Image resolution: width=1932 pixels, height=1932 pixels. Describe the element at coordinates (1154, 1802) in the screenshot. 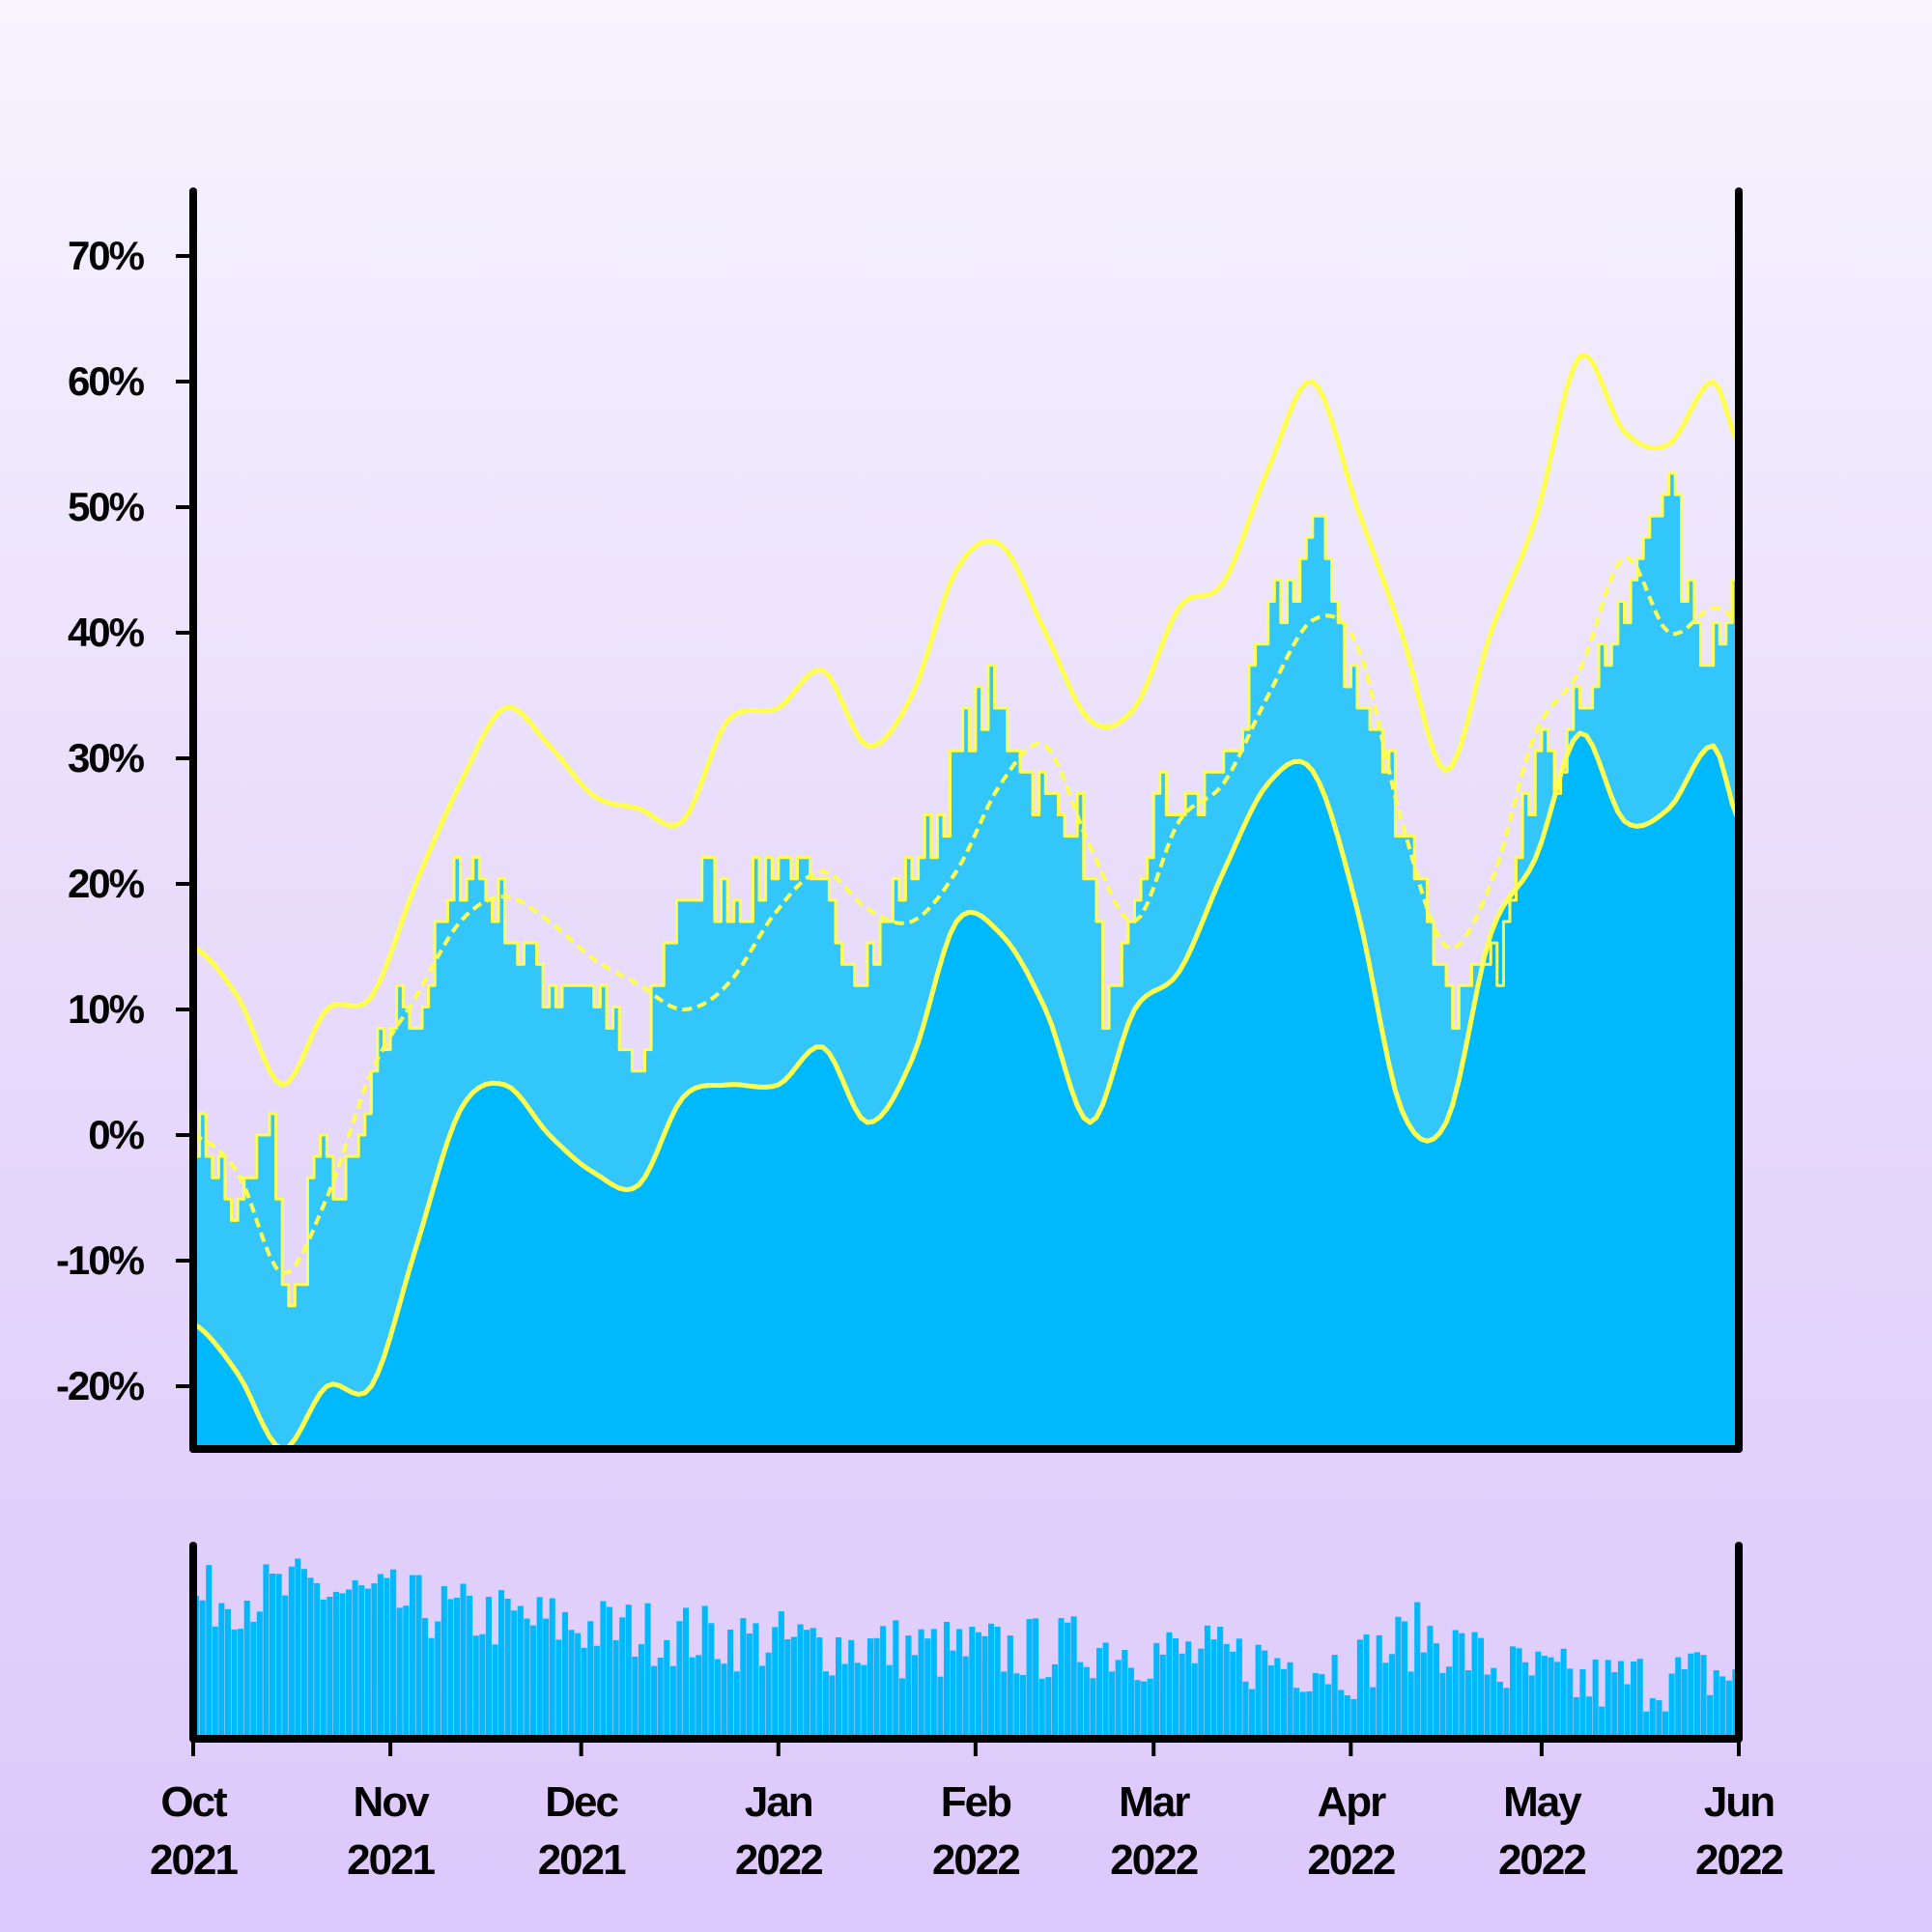

I see `x-tick-label-month: Mar` at that location.